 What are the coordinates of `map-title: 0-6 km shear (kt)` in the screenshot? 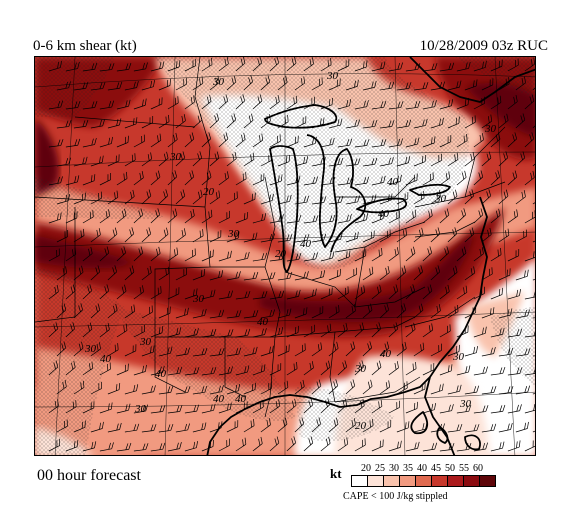 It's located at (85, 46).